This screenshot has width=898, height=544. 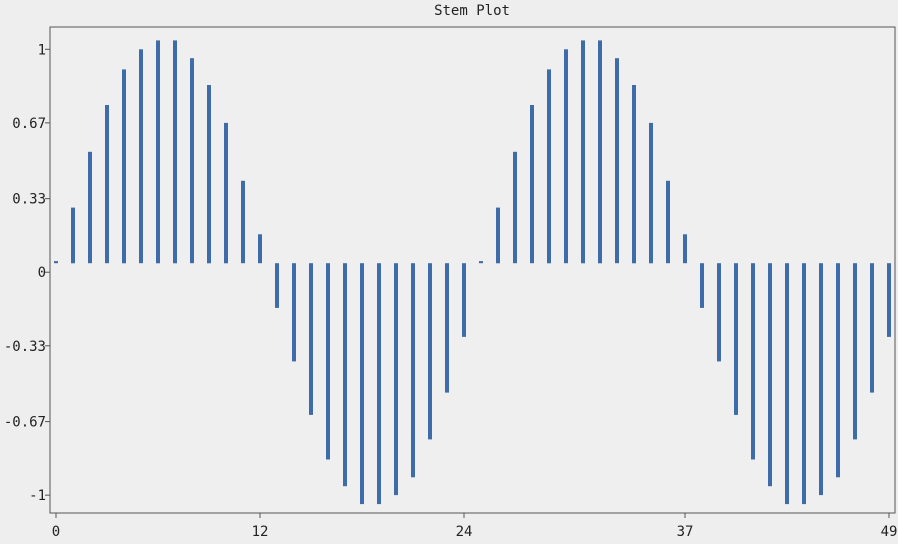 I want to click on x-tick-label: 0, so click(x=56, y=532).